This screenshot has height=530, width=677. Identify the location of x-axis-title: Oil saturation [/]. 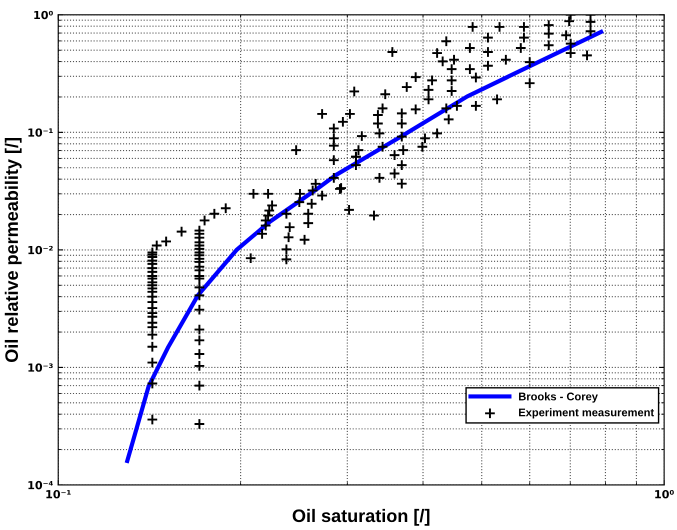
(361, 517).